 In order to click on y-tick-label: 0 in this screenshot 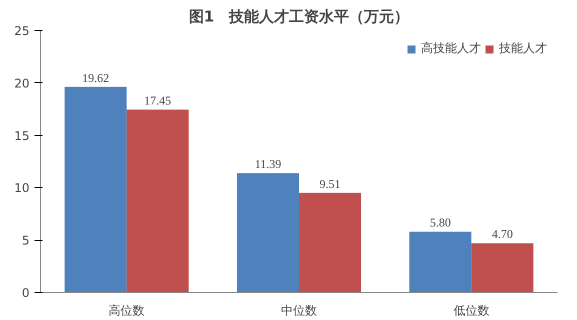, I will do `click(26, 293)`.